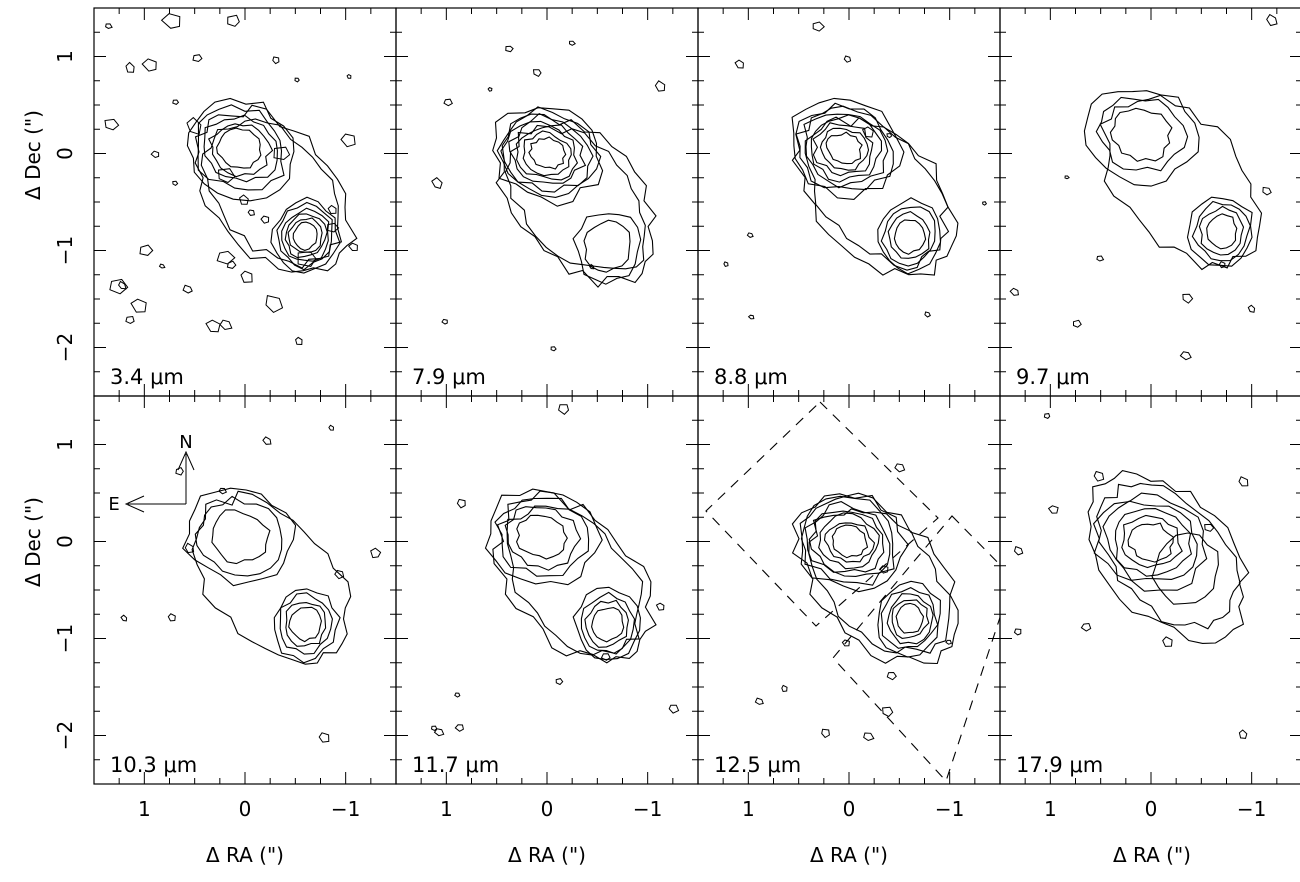 Image resolution: width=1300 pixels, height=882 pixels. I want to click on east-arrowhead, so click(134, 504).